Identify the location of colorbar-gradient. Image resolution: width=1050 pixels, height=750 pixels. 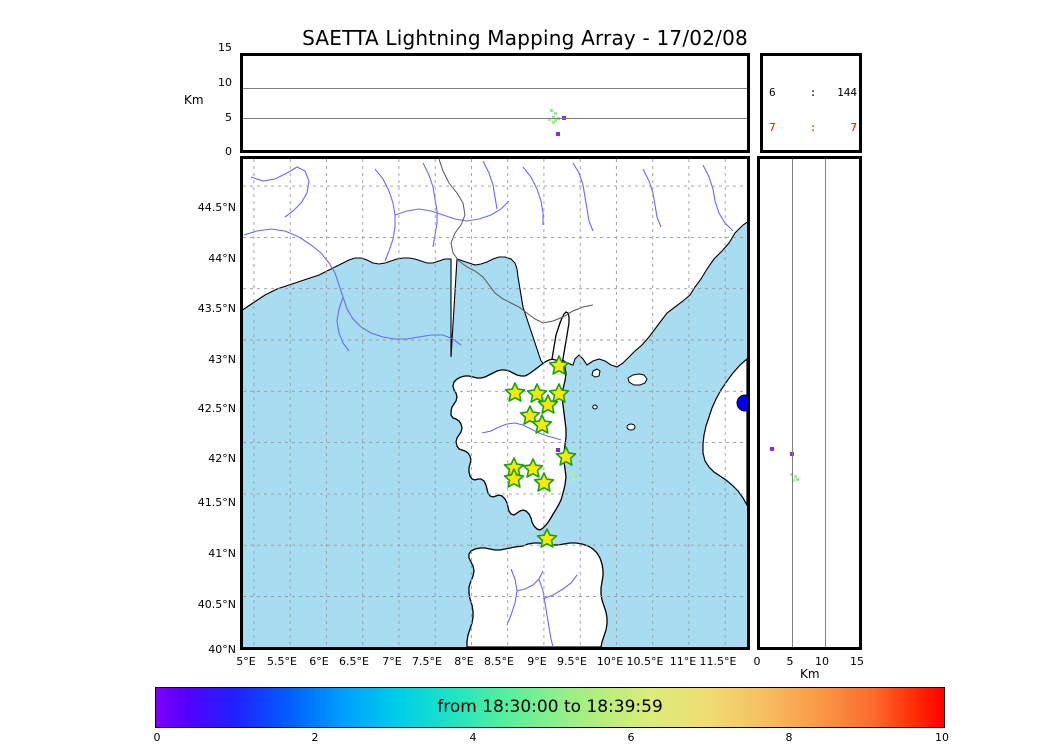
(550, 707).